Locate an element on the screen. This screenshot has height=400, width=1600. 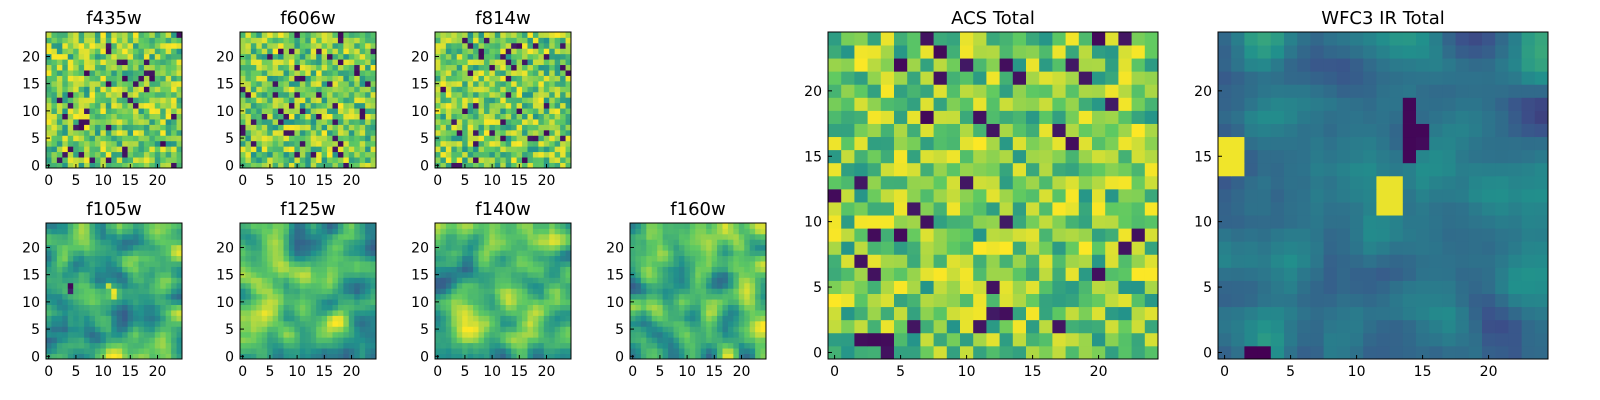
x-tick-label: 0 is located at coordinates (242, 181).